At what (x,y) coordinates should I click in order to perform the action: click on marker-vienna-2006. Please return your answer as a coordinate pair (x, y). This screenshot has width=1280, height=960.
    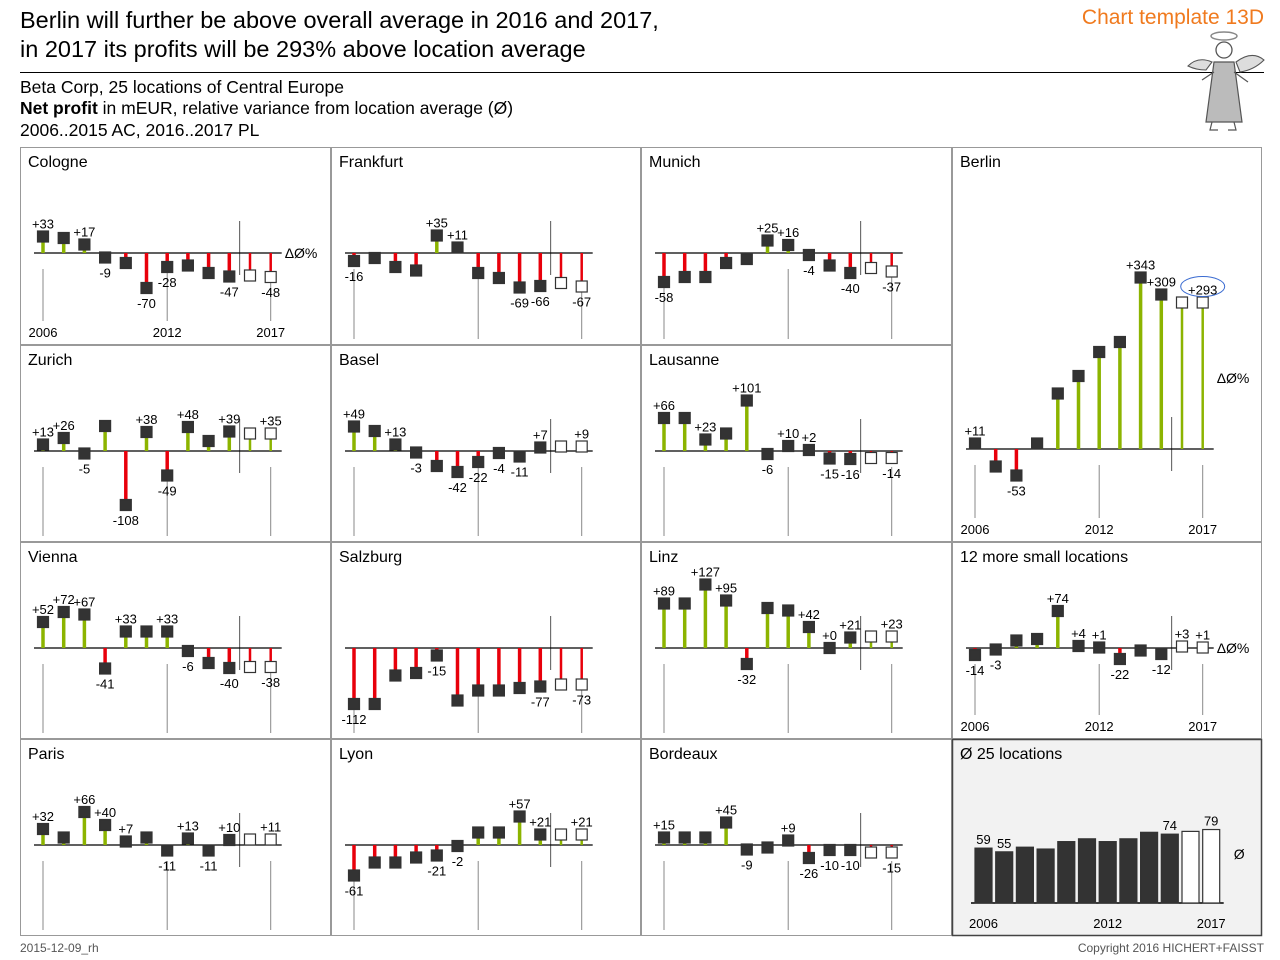
    Looking at the image, I should click on (43, 622).